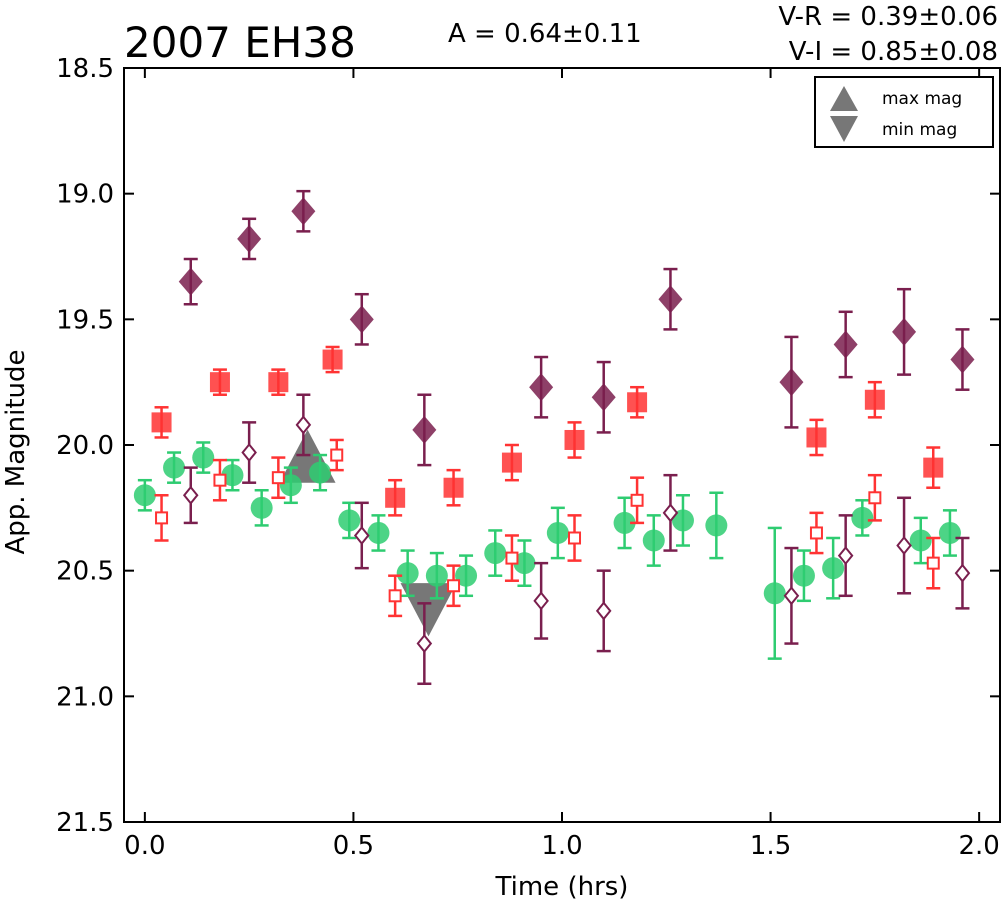 The width and height of the screenshot is (1001, 904). What do you see at coordinates (144, 846) in the screenshot?
I see `x-tick-label: 0.0` at bounding box center [144, 846].